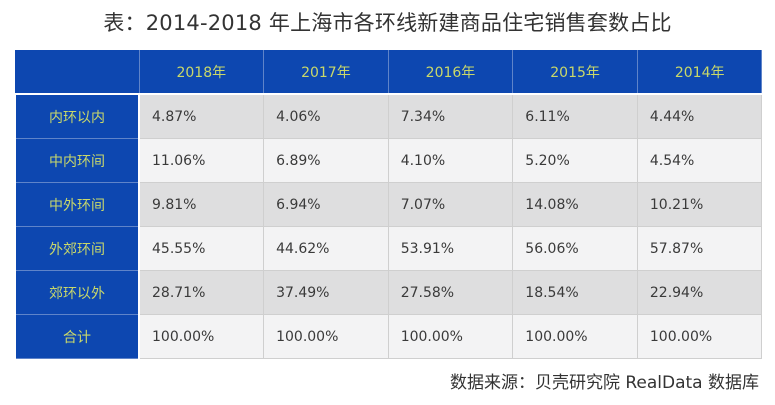 This screenshot has height=405, width=775. I want to click on table-cell: 7.07%, so click(450, 204).